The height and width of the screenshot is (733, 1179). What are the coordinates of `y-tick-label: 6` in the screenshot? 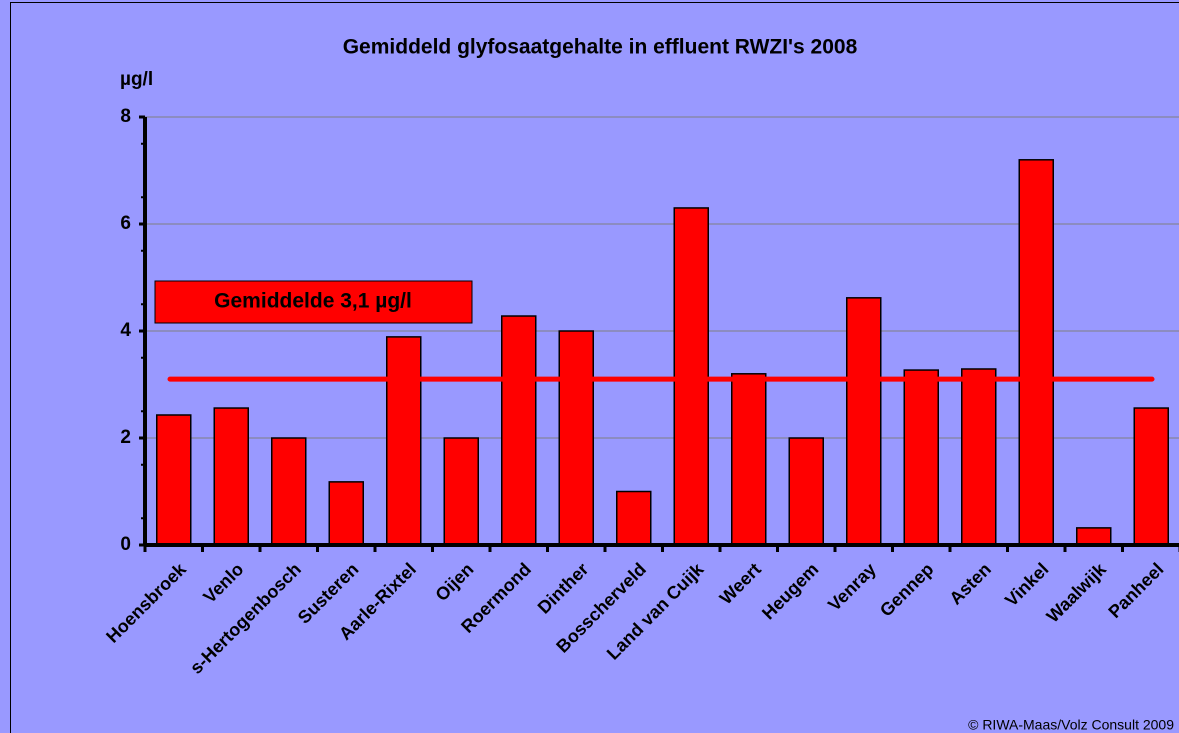 It's located at (125, 223).